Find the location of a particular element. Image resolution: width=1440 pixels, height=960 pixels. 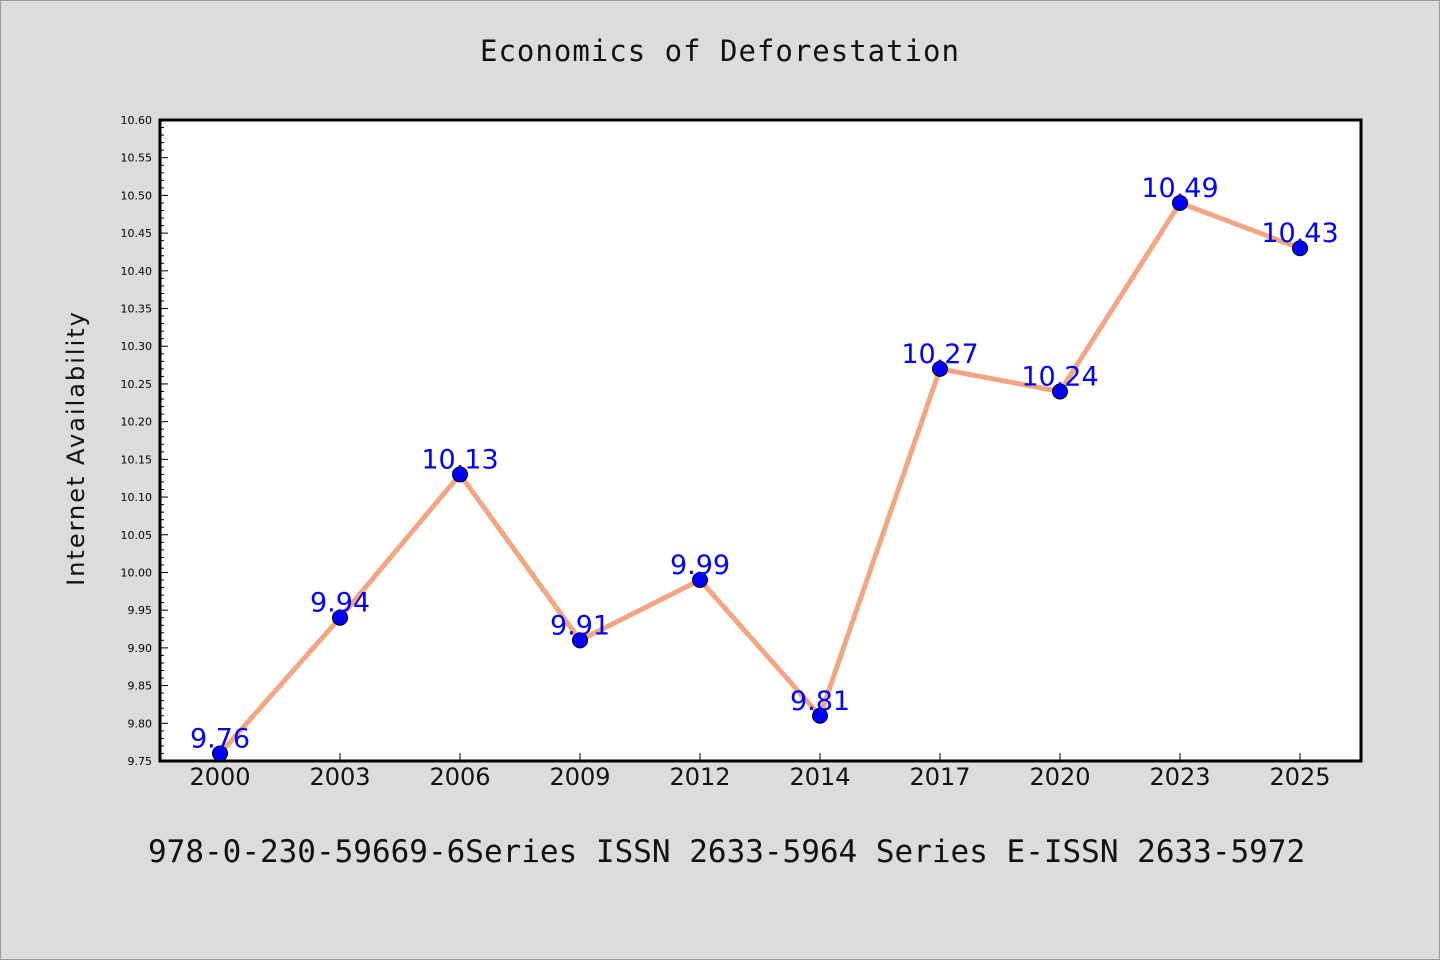

y-tick-label: 9.80 is located at coordinates (140, 723).